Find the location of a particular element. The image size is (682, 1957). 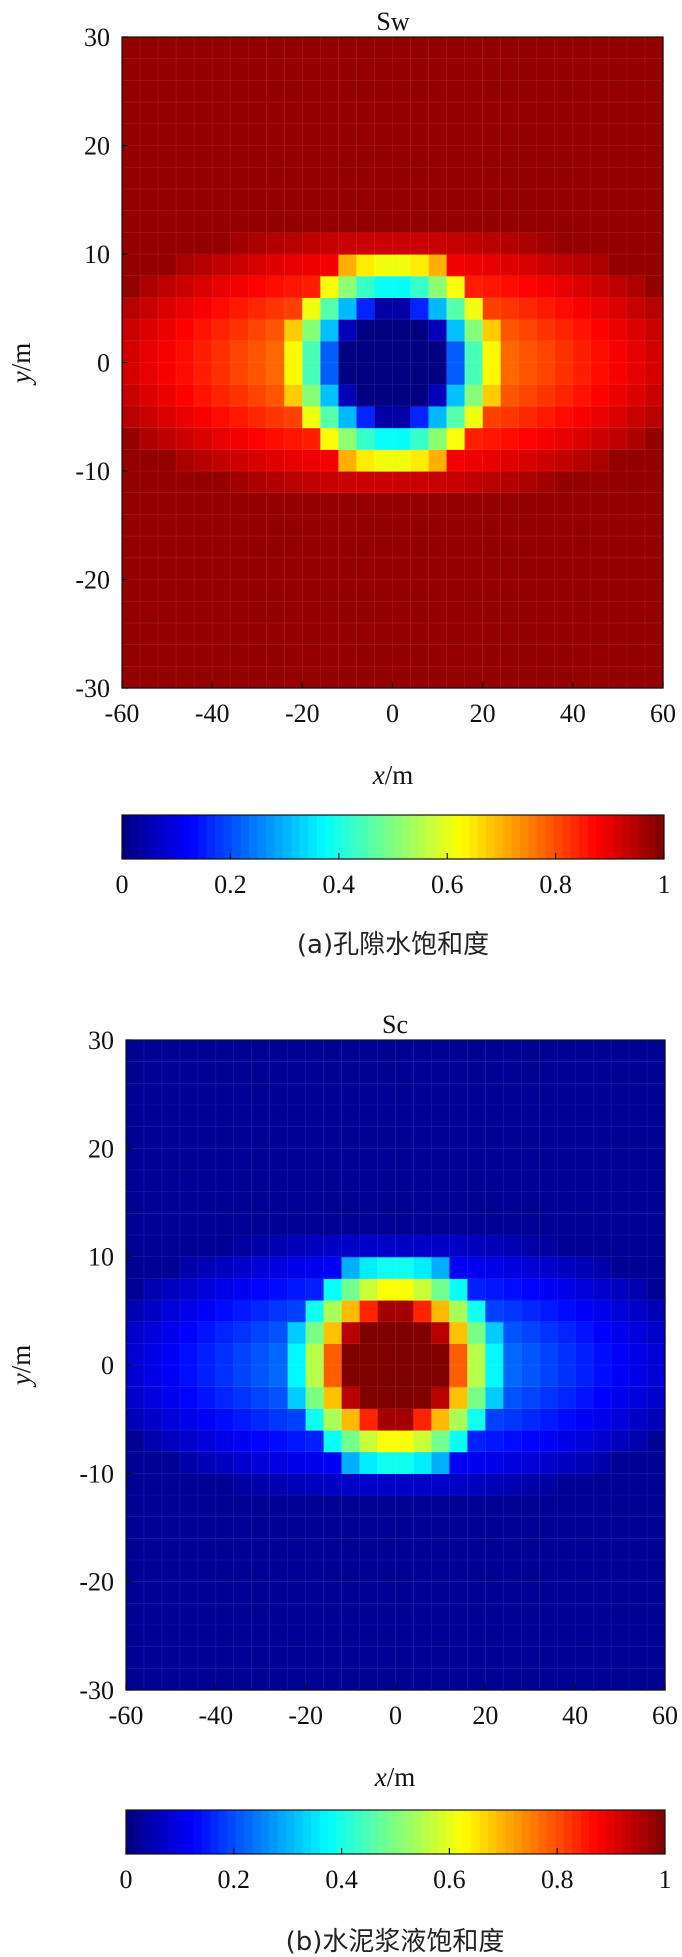

x-tick-label: -60 is located at coordinates (126, 1715).